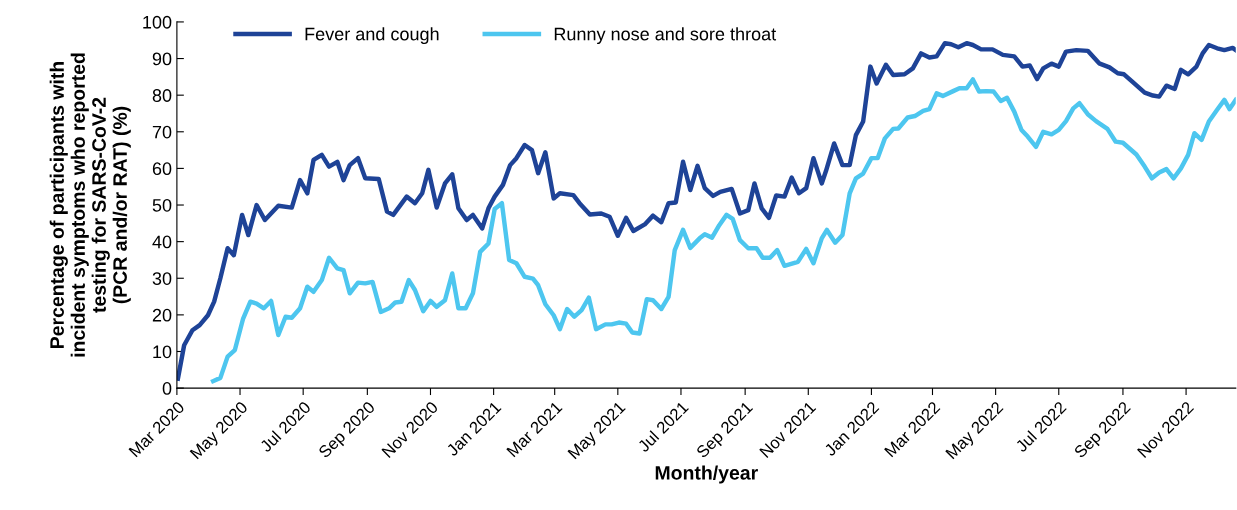  Describe the element at coordinates (162, 315) in the screenshot. I see `y-tick-label: 20` at that location.